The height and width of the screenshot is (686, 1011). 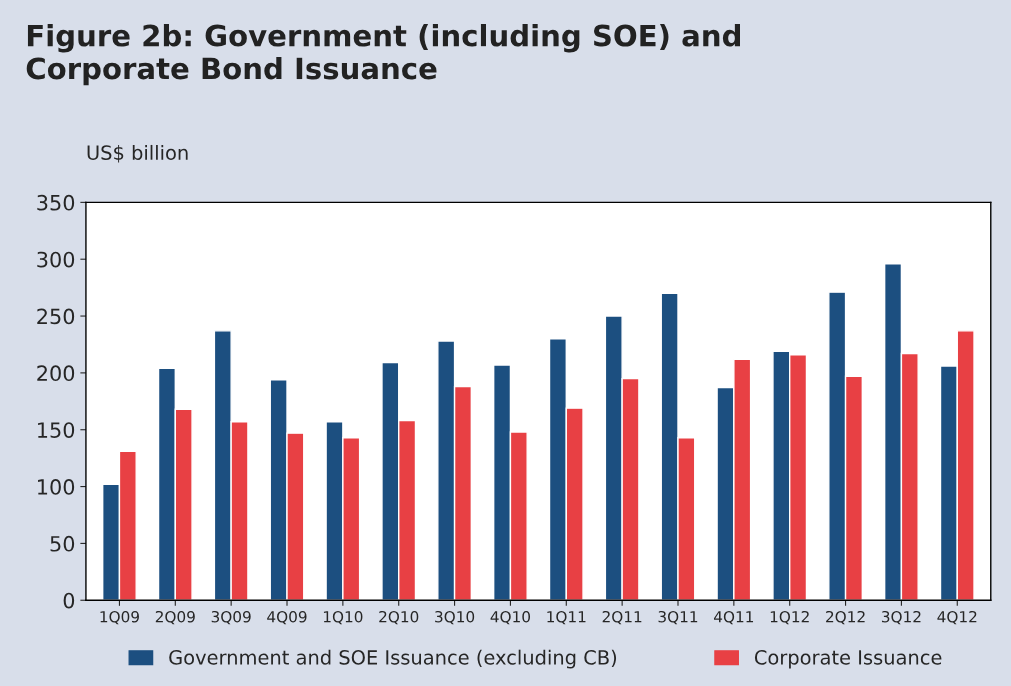 What do you see at coordinates (287, 617) in the screenshot?
I see `x-tick-label: 4Q09` at bounding box center [287, 617].